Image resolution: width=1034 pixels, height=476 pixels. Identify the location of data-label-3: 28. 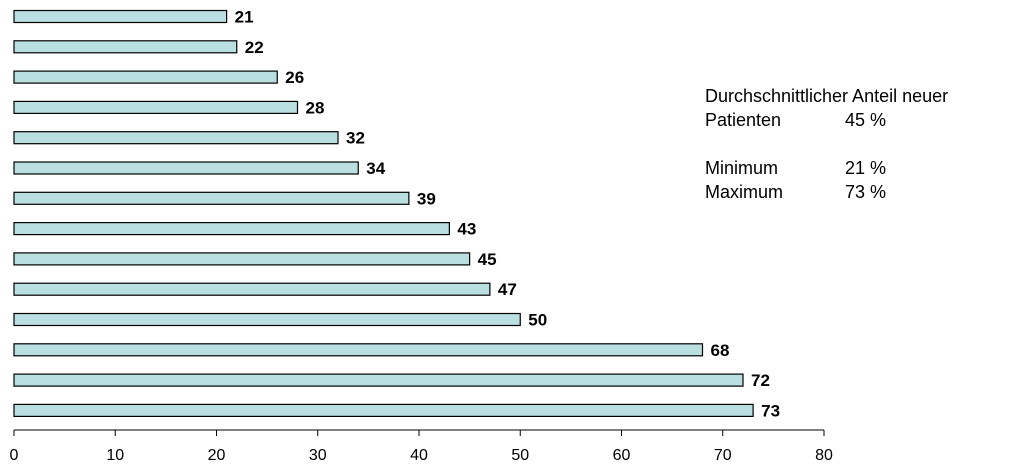
(315, 107).